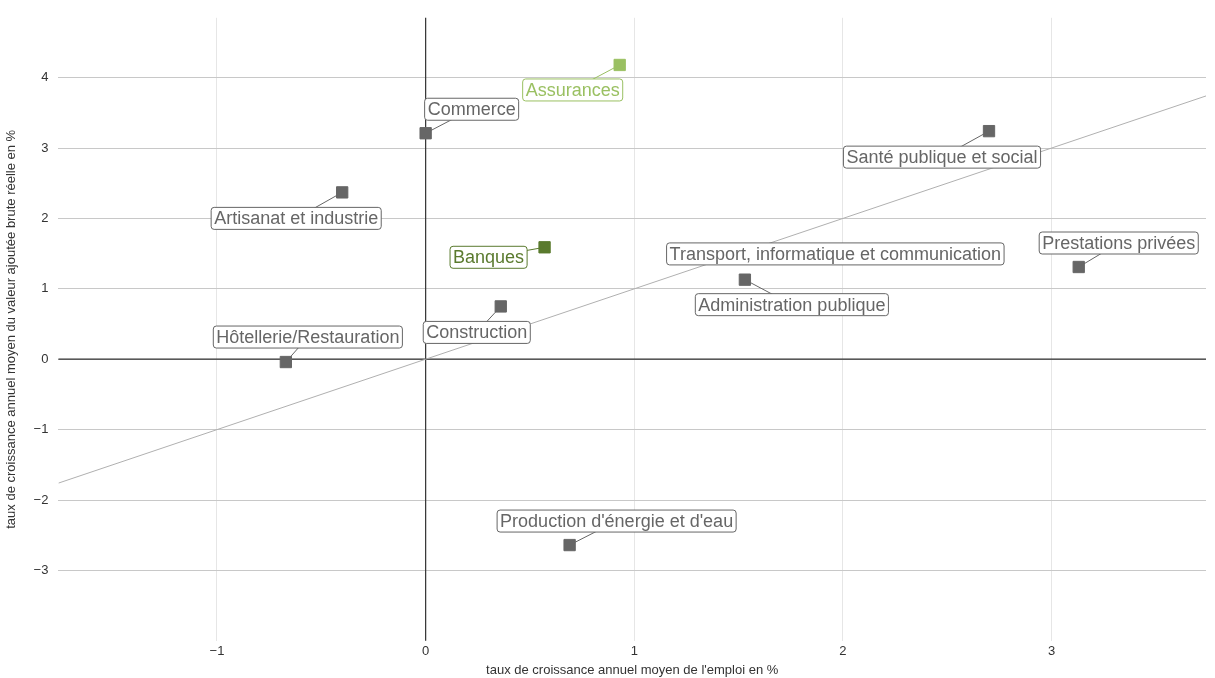 The width and height of the screenshot is (1215, 678). Describe the element at coordinates (489, 257) in the screenshot. I see `series-label: Banques` at that location.